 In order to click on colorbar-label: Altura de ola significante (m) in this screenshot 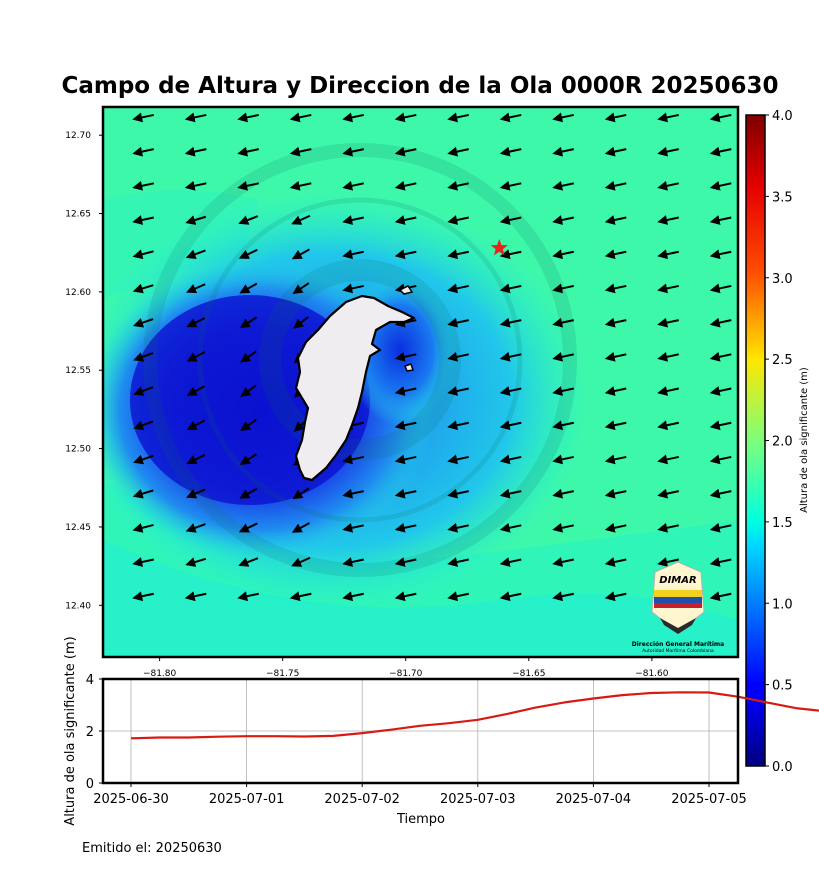, I will do `click(804, 440)`.